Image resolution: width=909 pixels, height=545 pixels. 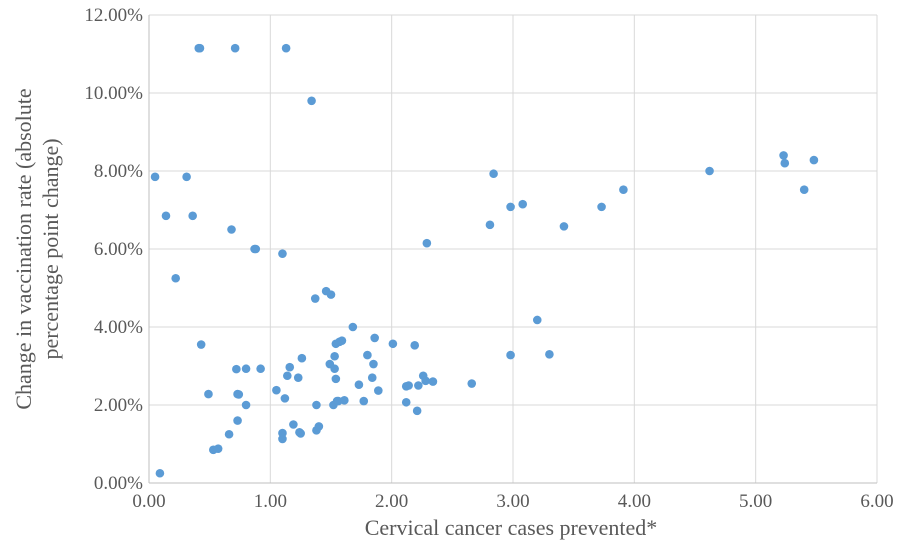 I want to click on y-axis-title-line: percentage point change), so click(x=50, y=248).